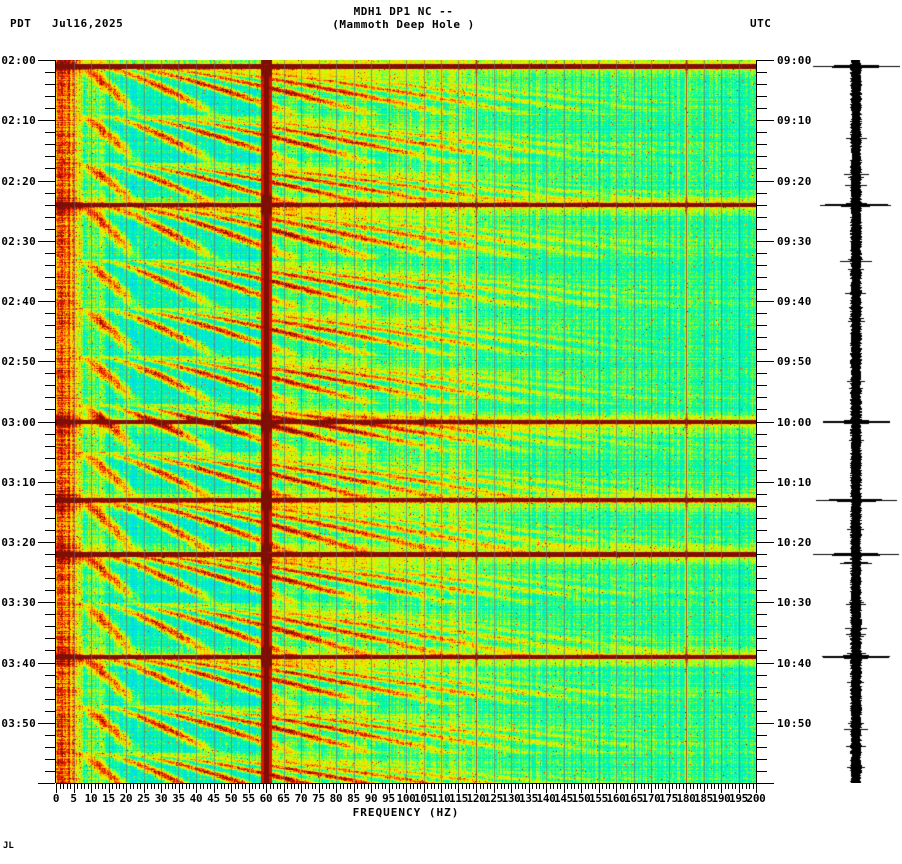 The image size is (902, 864). Describe the element at coordinates (651, 798) in the screenshot. I see `freq-label: 170` at that location.